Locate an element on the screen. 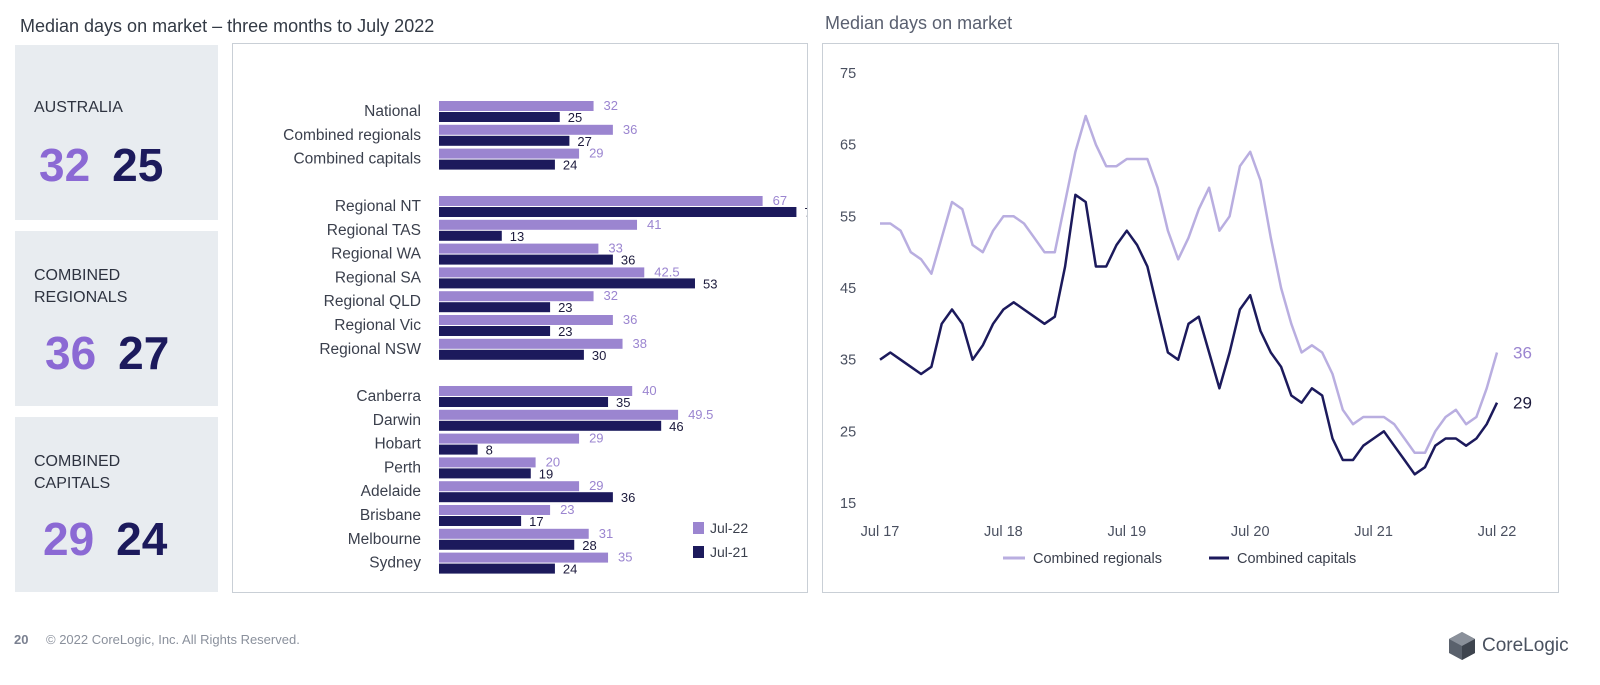 This screenshot has width=1600, height=685. x-tick-label: Jul 17 is located at coordinates (880, 532).